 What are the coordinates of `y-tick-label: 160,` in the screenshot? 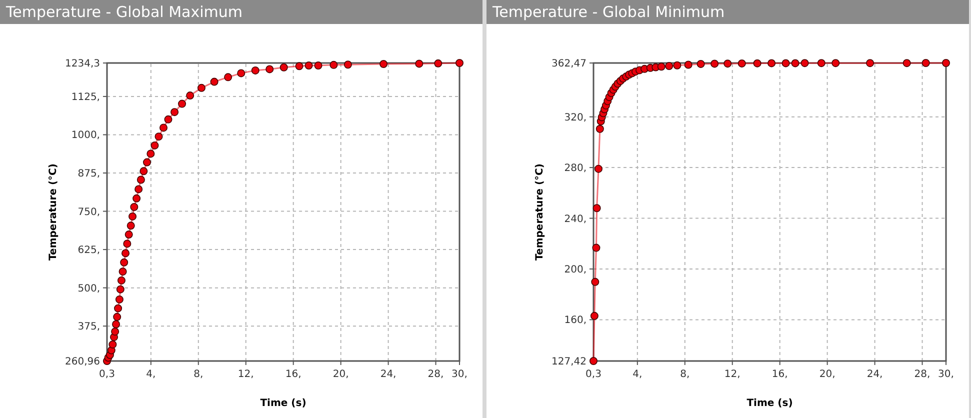 It's located at (575, 320).